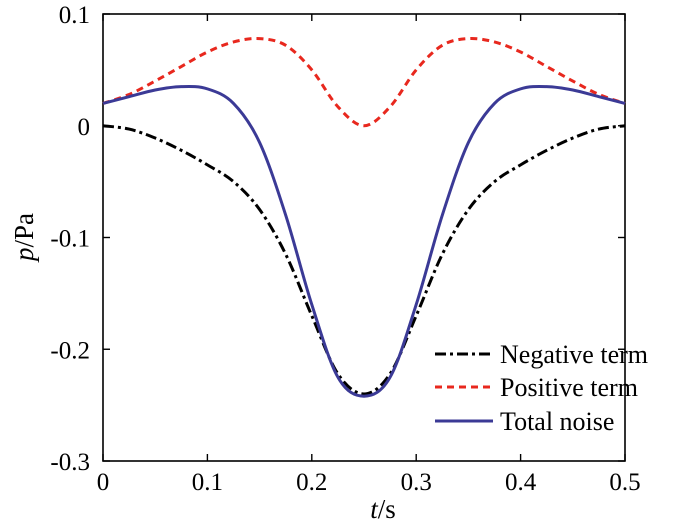  What do you see at coordinates (207, 482) in the screenshot?
I see `x-tick-label: 0.1` at bounding box center [207, 482].